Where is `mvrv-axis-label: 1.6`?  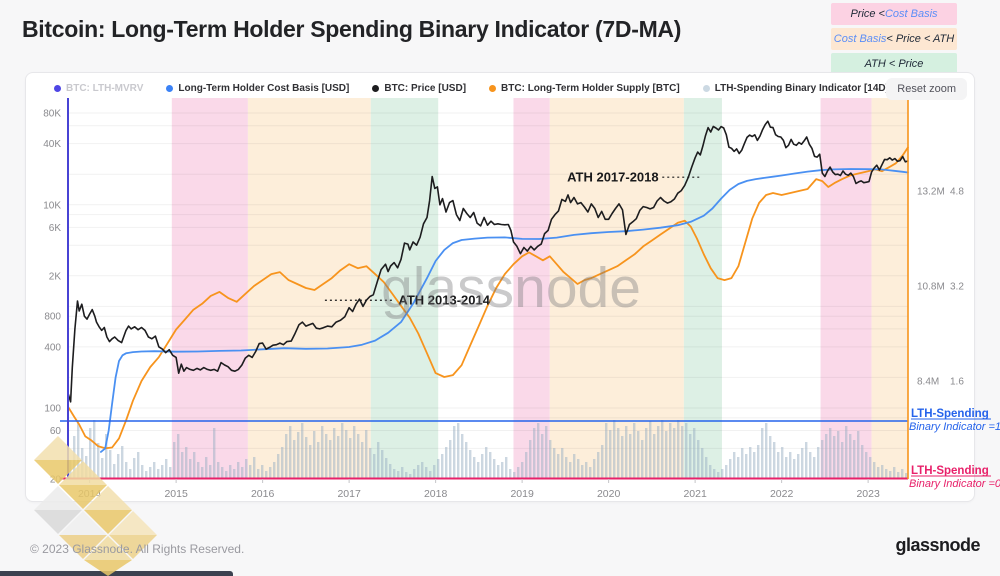
mvrv-axis-label: 1.6 is located at coordinates (957, 381).